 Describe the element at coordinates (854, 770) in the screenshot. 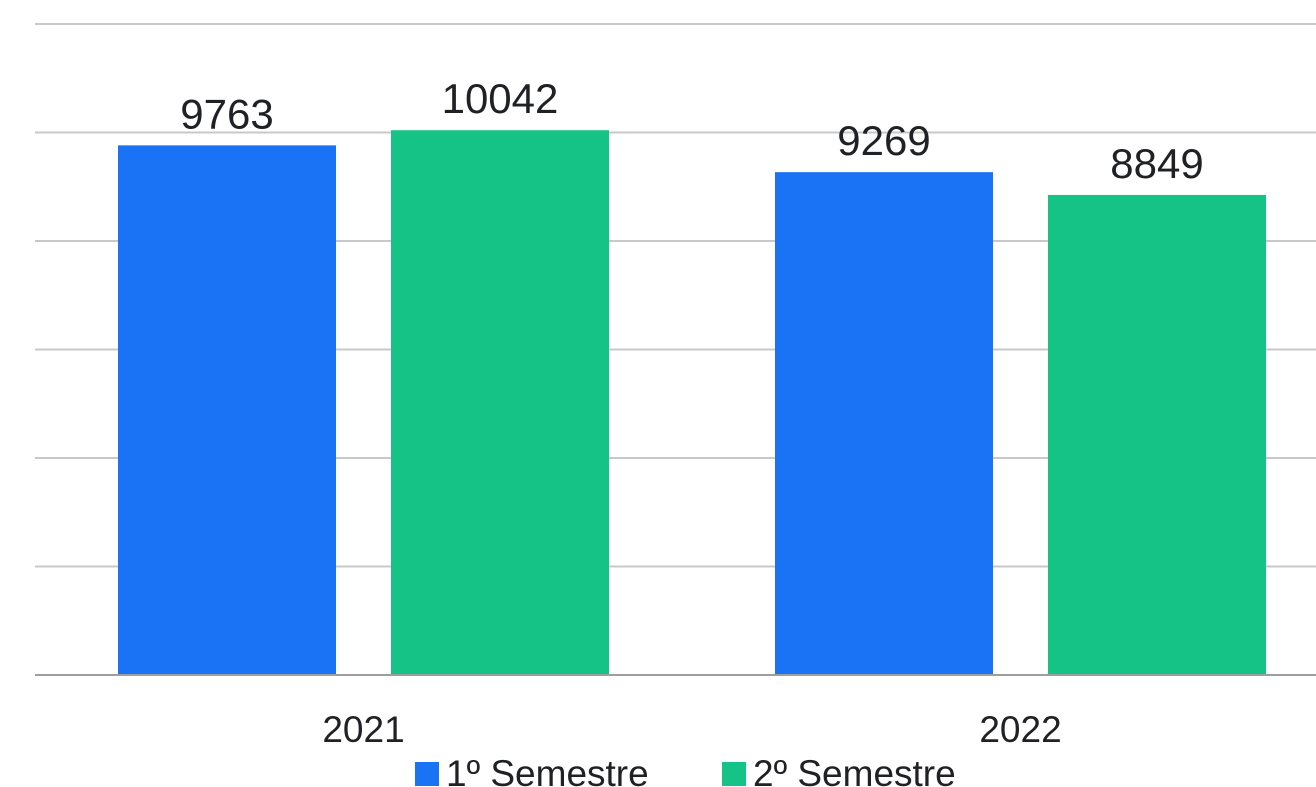

I see `legend-label-series-2: 2º Semestre` at that location.